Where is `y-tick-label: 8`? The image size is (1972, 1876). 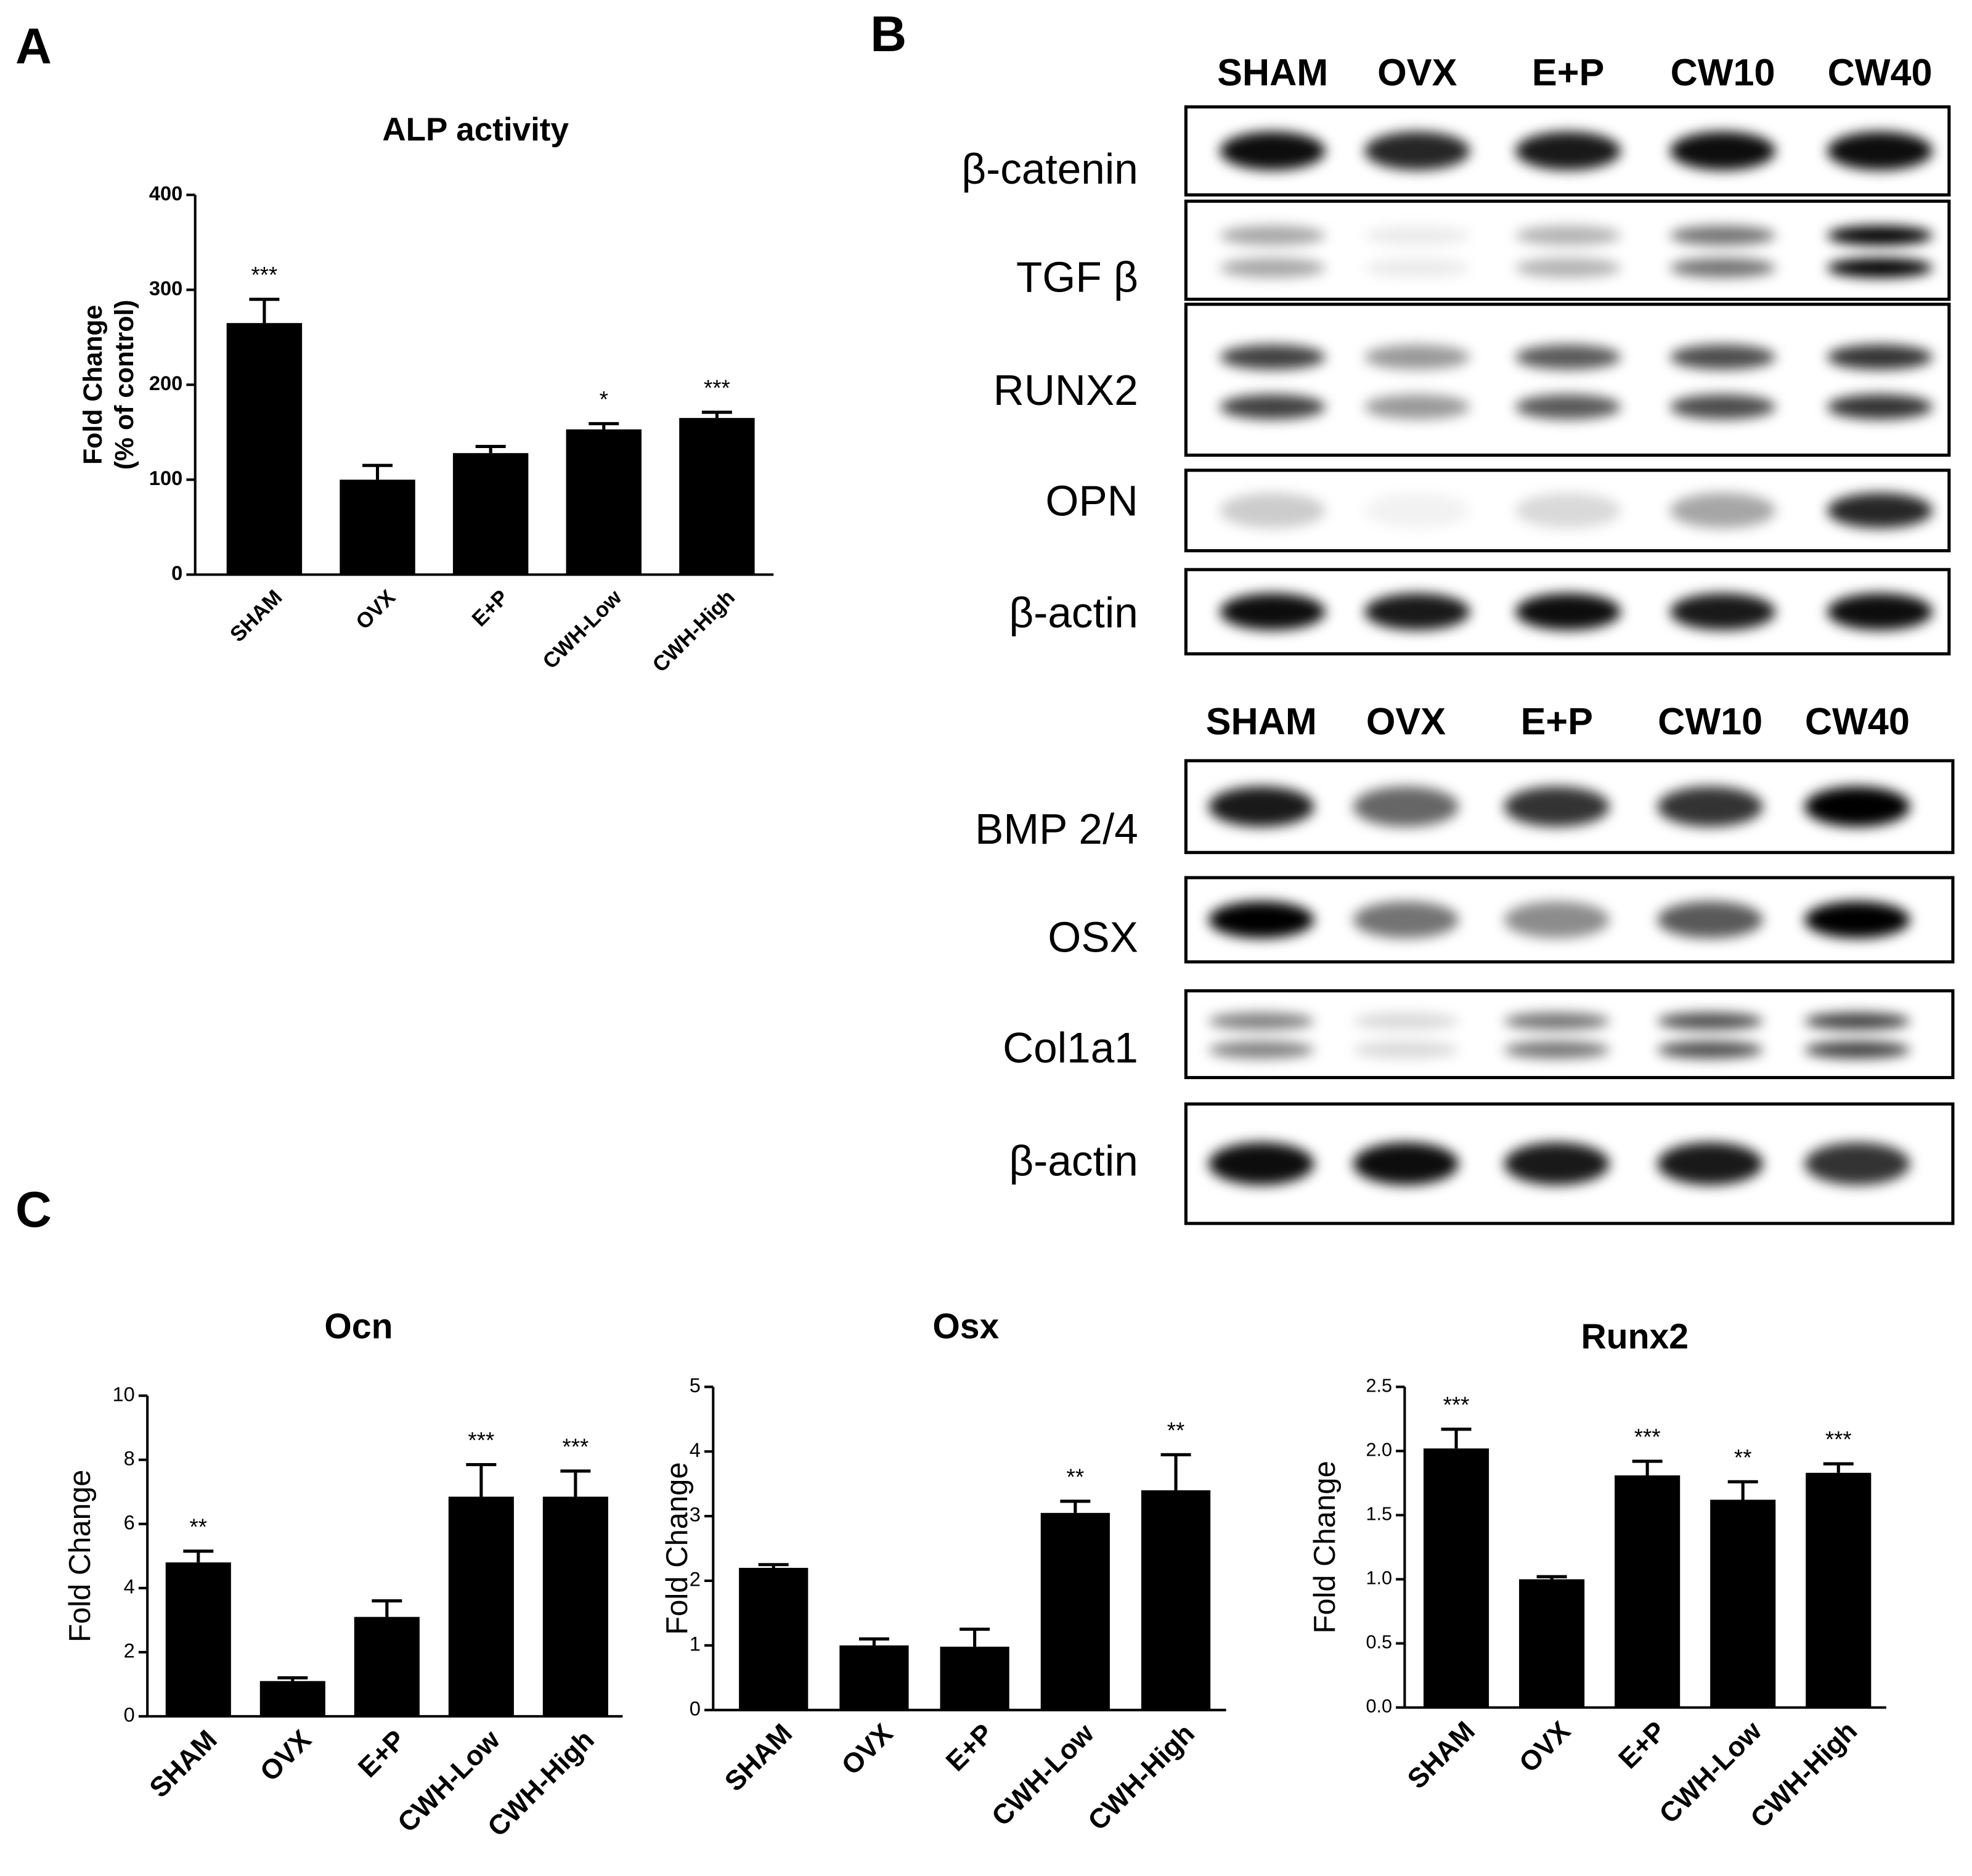
y-tick-label: 8 is located at coordinates (129, 1457).